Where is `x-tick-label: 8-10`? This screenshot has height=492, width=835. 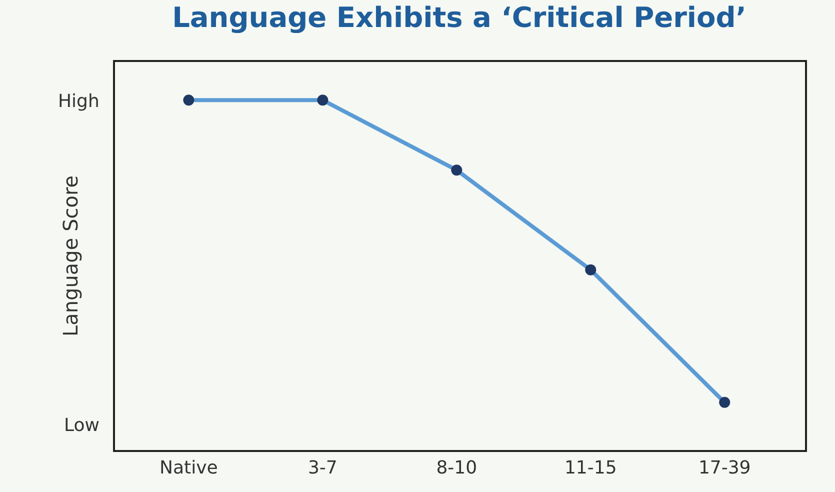 x-tick-label: 8-10 is located at coordinates (457, 467).